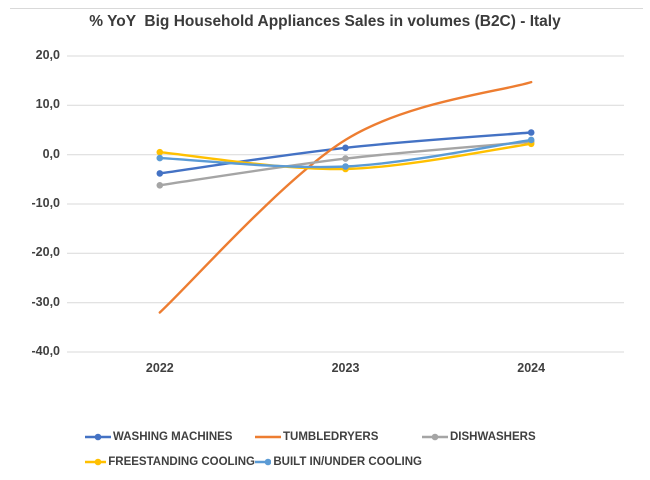 The image size is (650, 480). I want to click on y-axis-tick-label: 20,0, so click(47, 55).